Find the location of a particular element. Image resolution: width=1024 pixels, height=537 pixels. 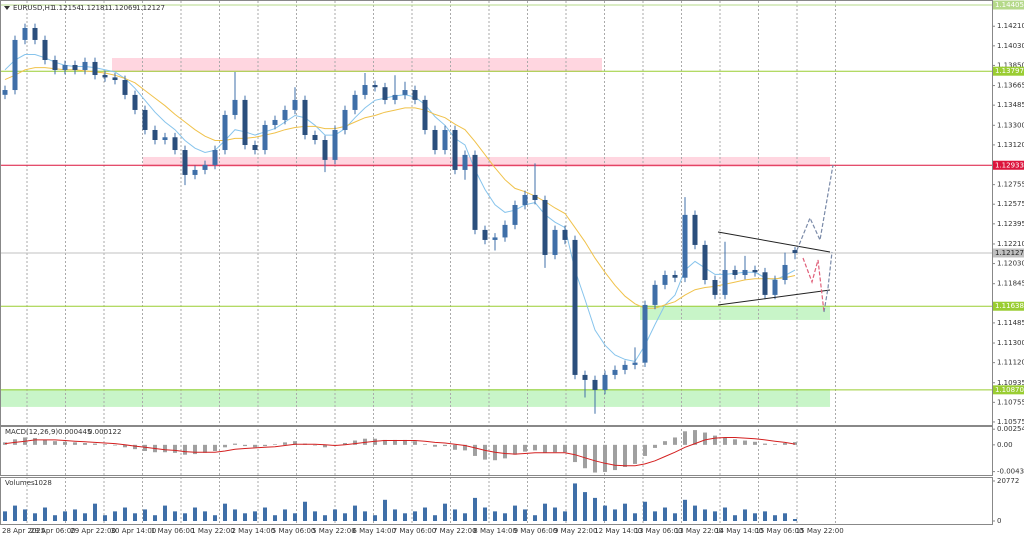

volume-panel-frame is located at coordinates (496, 501).